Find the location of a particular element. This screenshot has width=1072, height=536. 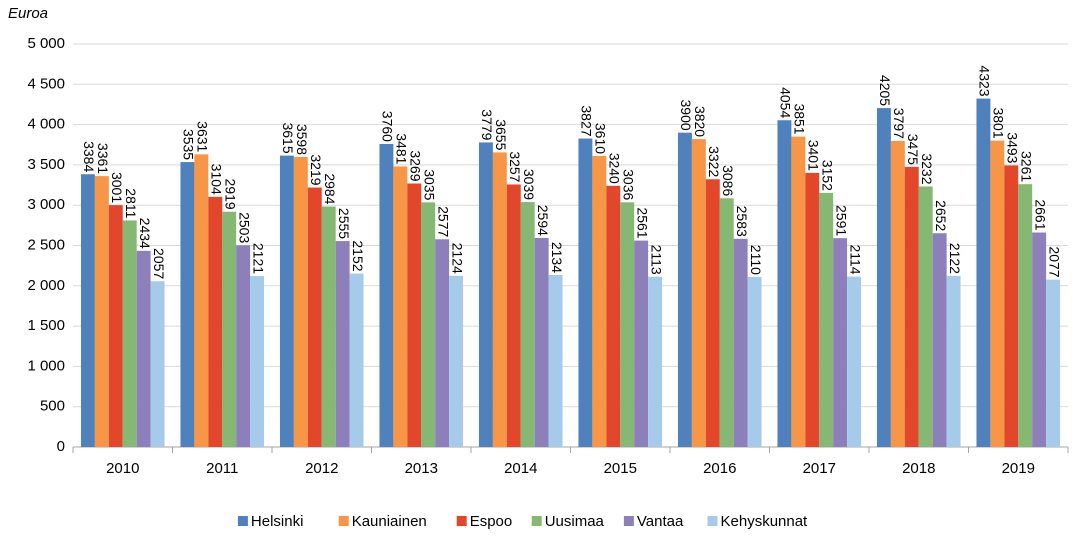

y-tick-label: 2 000 is located at coordinates (46, 285).